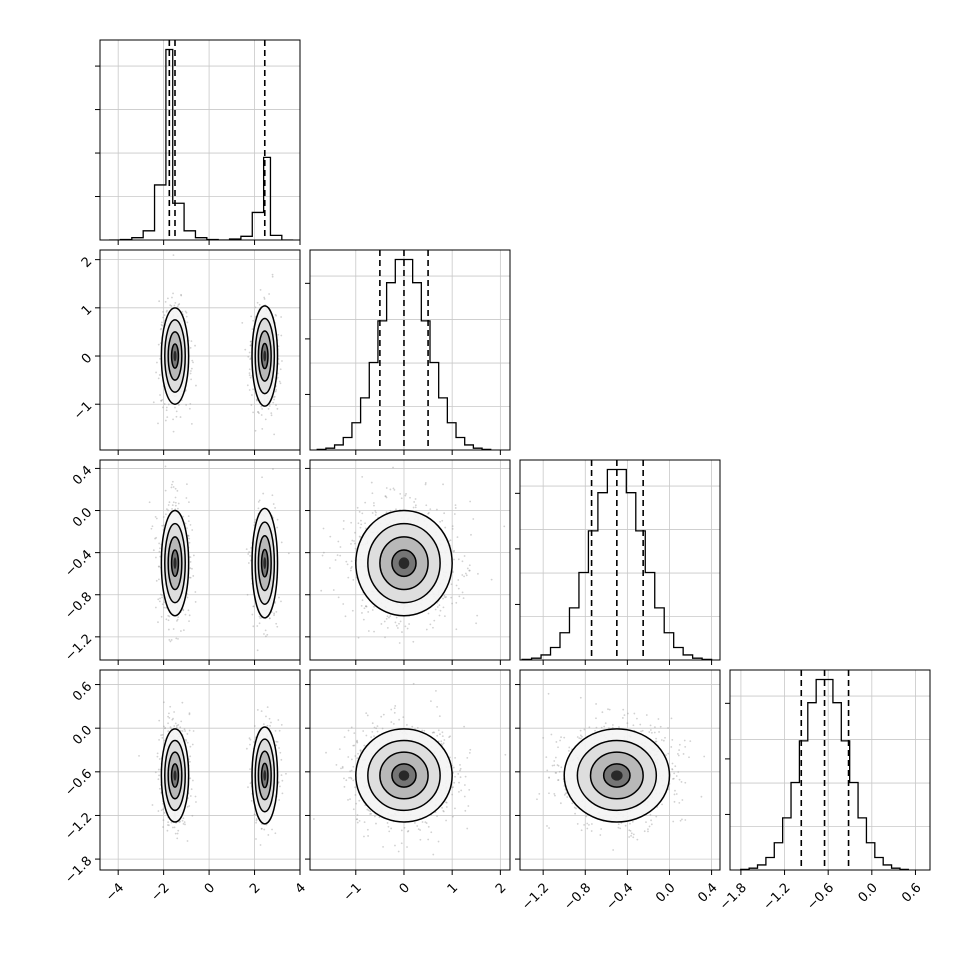 The height and width of the screenshot is (970, 970). What do you see at coordinates (200, 770) in the screenshot?
I see `panel-content` at bounding box center [200, 770].